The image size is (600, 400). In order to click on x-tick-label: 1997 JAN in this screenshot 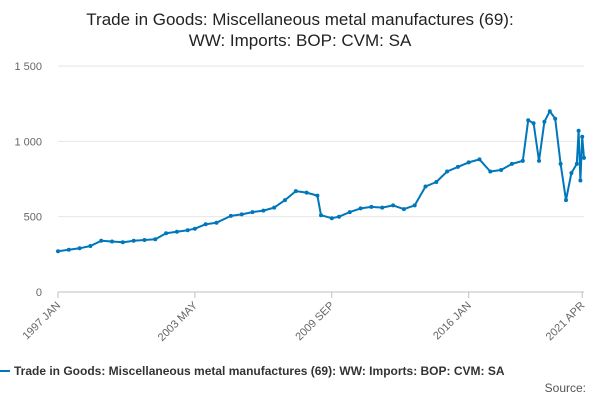, I will do `click(41, 321)`.